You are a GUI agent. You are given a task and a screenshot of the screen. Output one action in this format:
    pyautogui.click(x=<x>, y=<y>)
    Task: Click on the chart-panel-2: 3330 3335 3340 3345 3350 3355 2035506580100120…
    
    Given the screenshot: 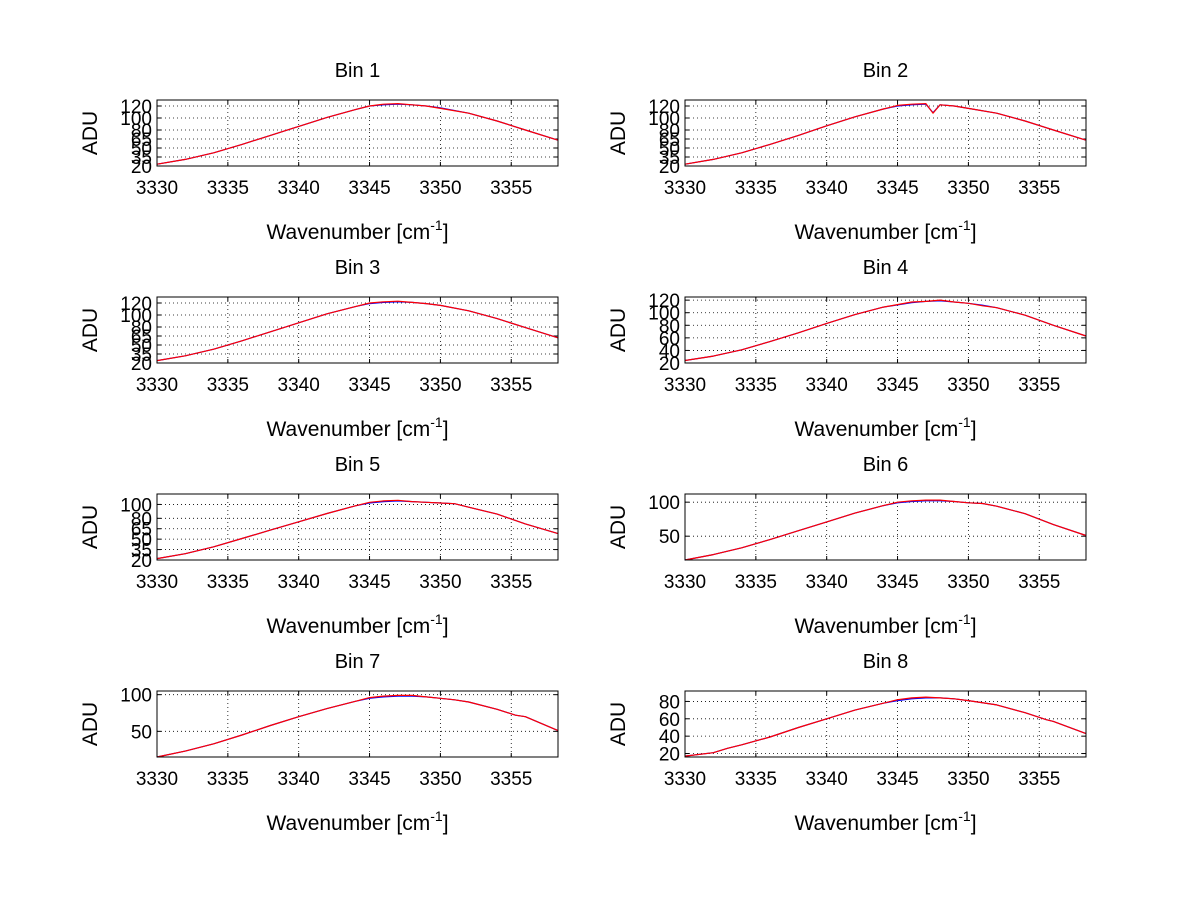 What is the action you would take?
    pyautogui.click(x=847, y=152)
    